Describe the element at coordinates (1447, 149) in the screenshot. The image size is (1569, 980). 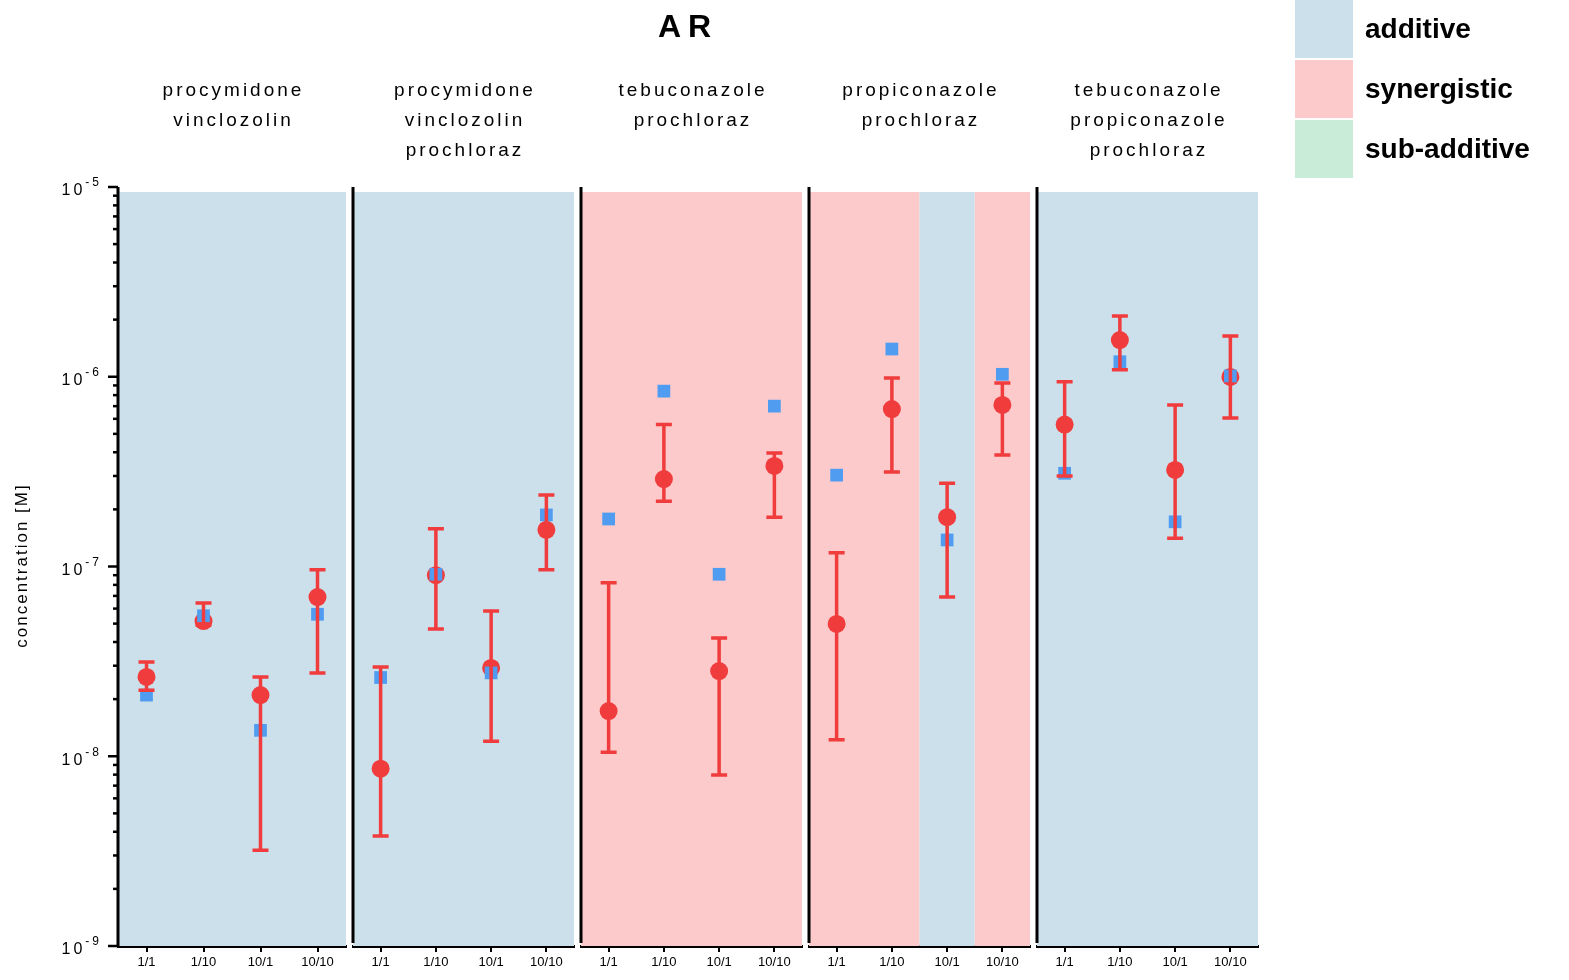
I see `legend-label: sub-additive` at that location.